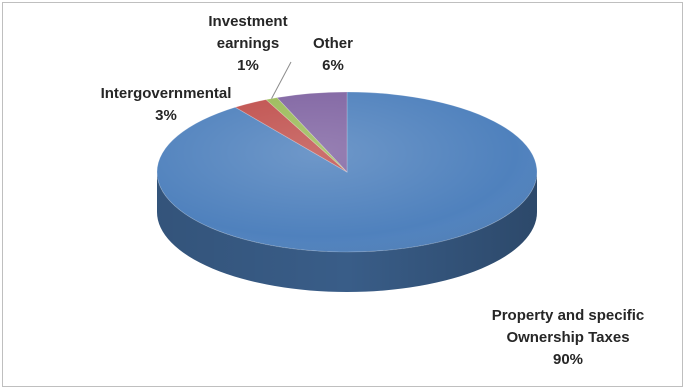  What do you see at coordinates (166, 104) in the screenshot?
I see `pie-label-1: Intergovernmental 3%` at bounding box center [166, 104].